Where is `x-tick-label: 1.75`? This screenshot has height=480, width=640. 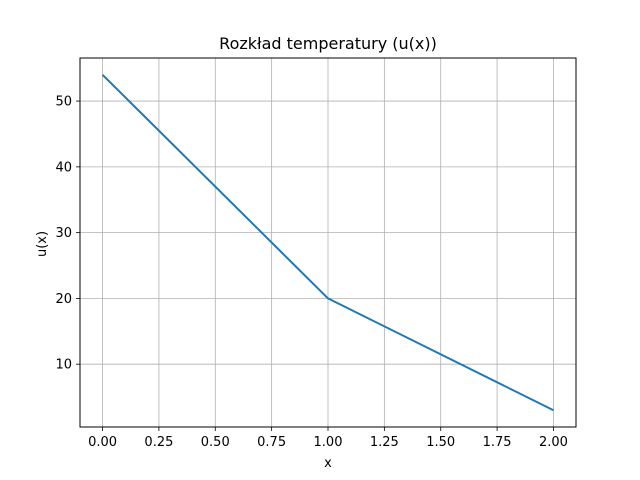 x-tick-label: 1.75 is located at coordinates (497, 442).